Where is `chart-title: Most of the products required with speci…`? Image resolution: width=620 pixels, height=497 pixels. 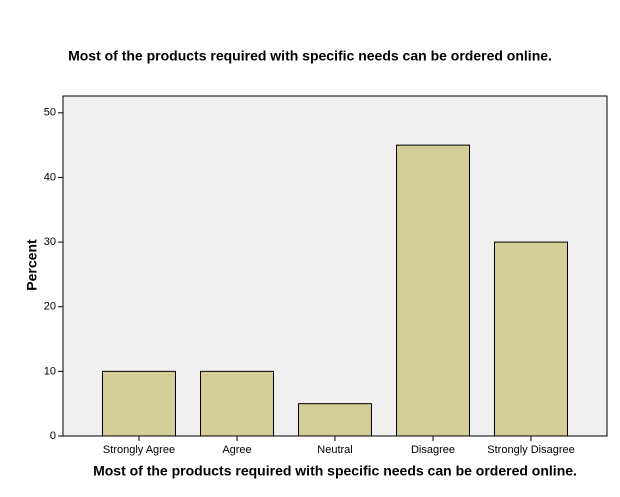 chart-title: Most of the products required with speci… is located at coordinates (310, 56).